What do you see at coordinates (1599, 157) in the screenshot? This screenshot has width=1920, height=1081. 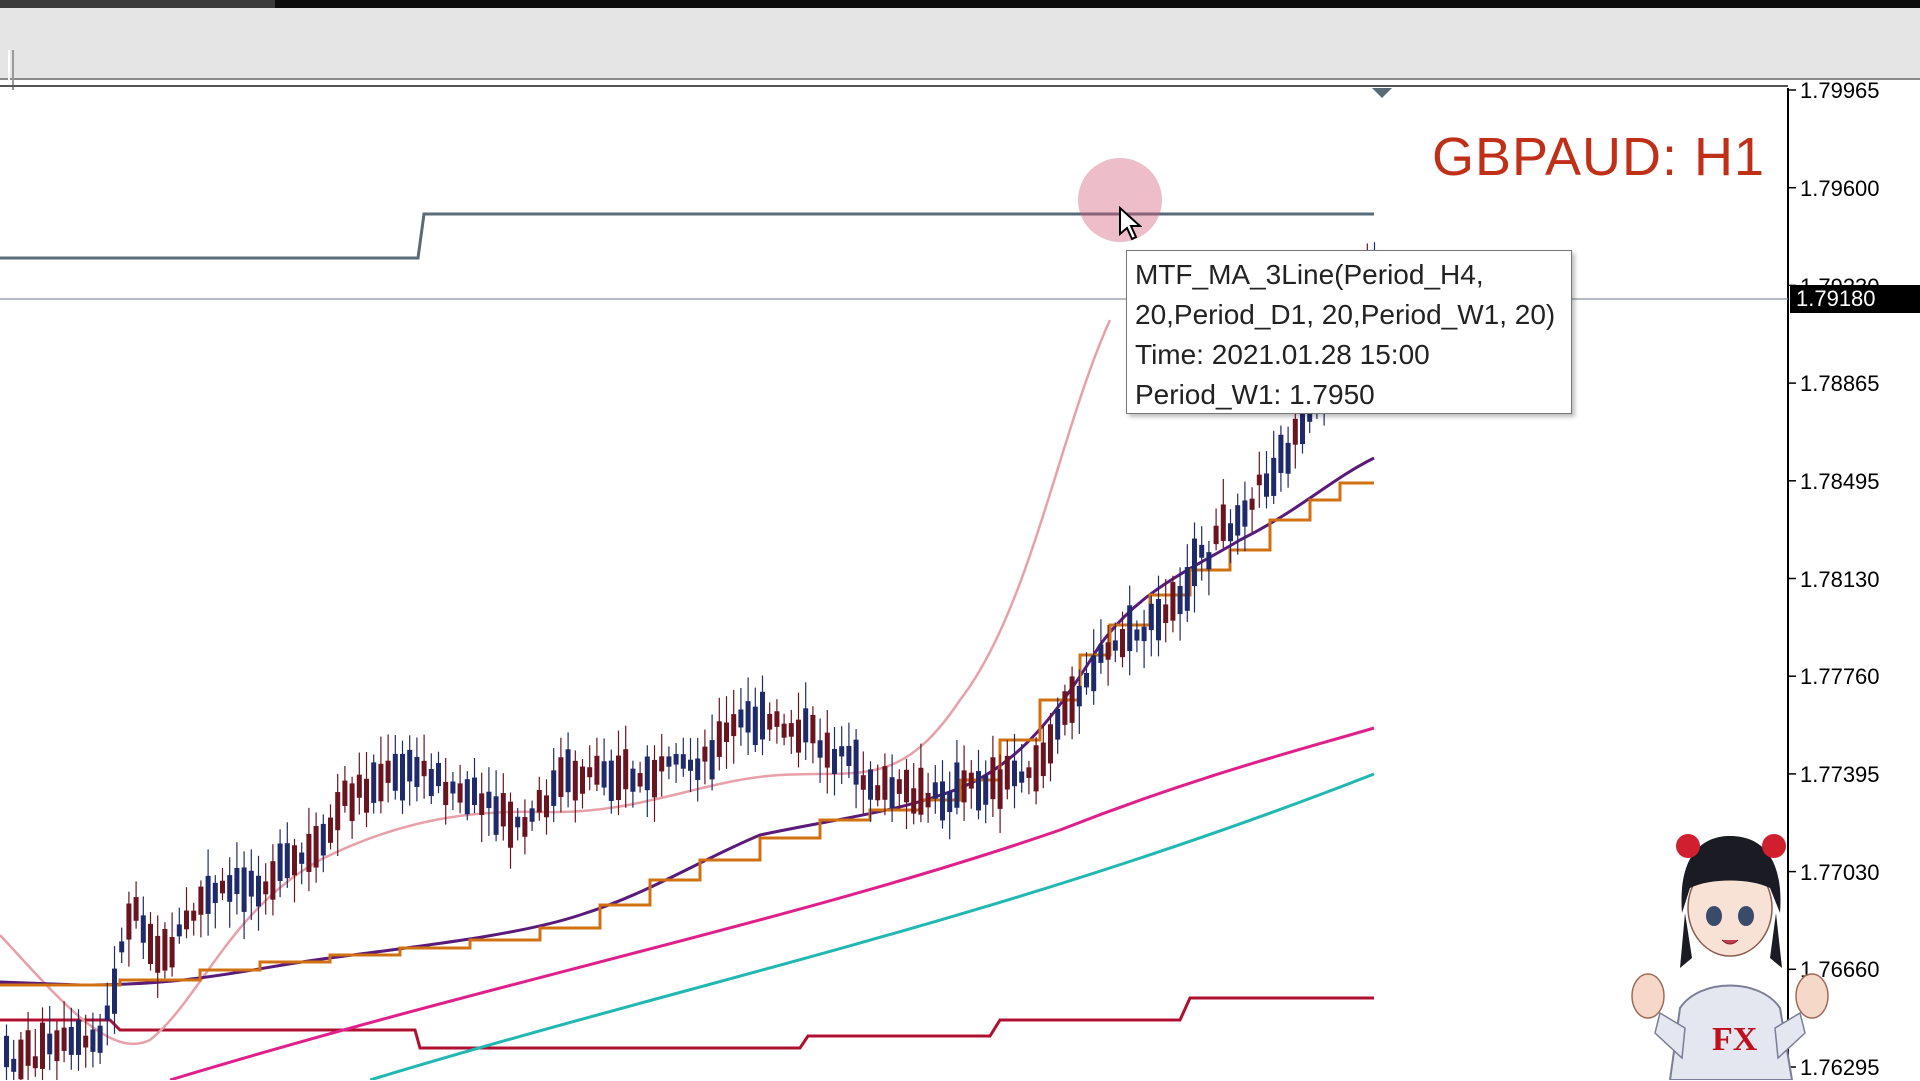 I see `chart-title: GBPAUD: H1` at bounding box center [1599, 157].